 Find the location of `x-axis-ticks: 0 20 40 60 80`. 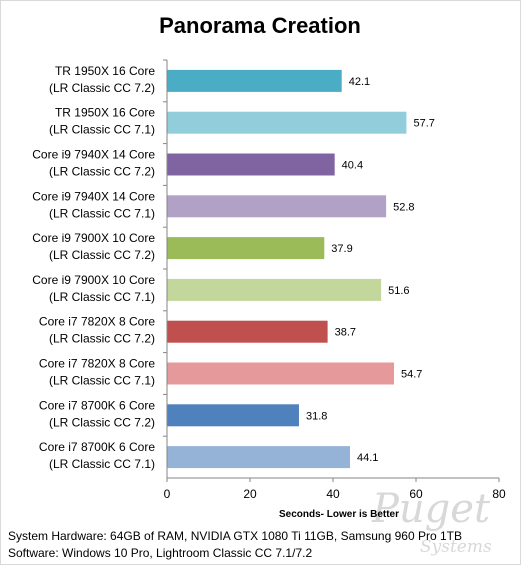

x-axis-ticks: 0 20 40 60 80 is located at coordinates (335, 489).